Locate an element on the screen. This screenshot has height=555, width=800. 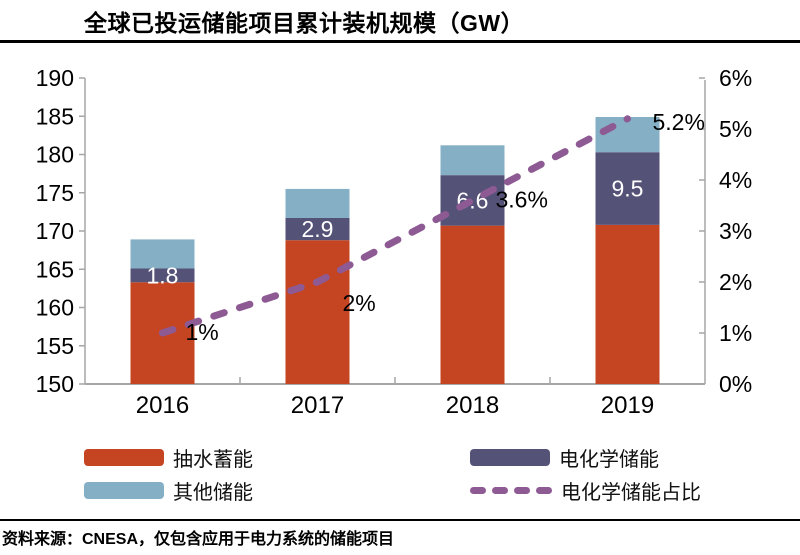
x-axis-category-label: 2018 is located at coordinates (472, 405).